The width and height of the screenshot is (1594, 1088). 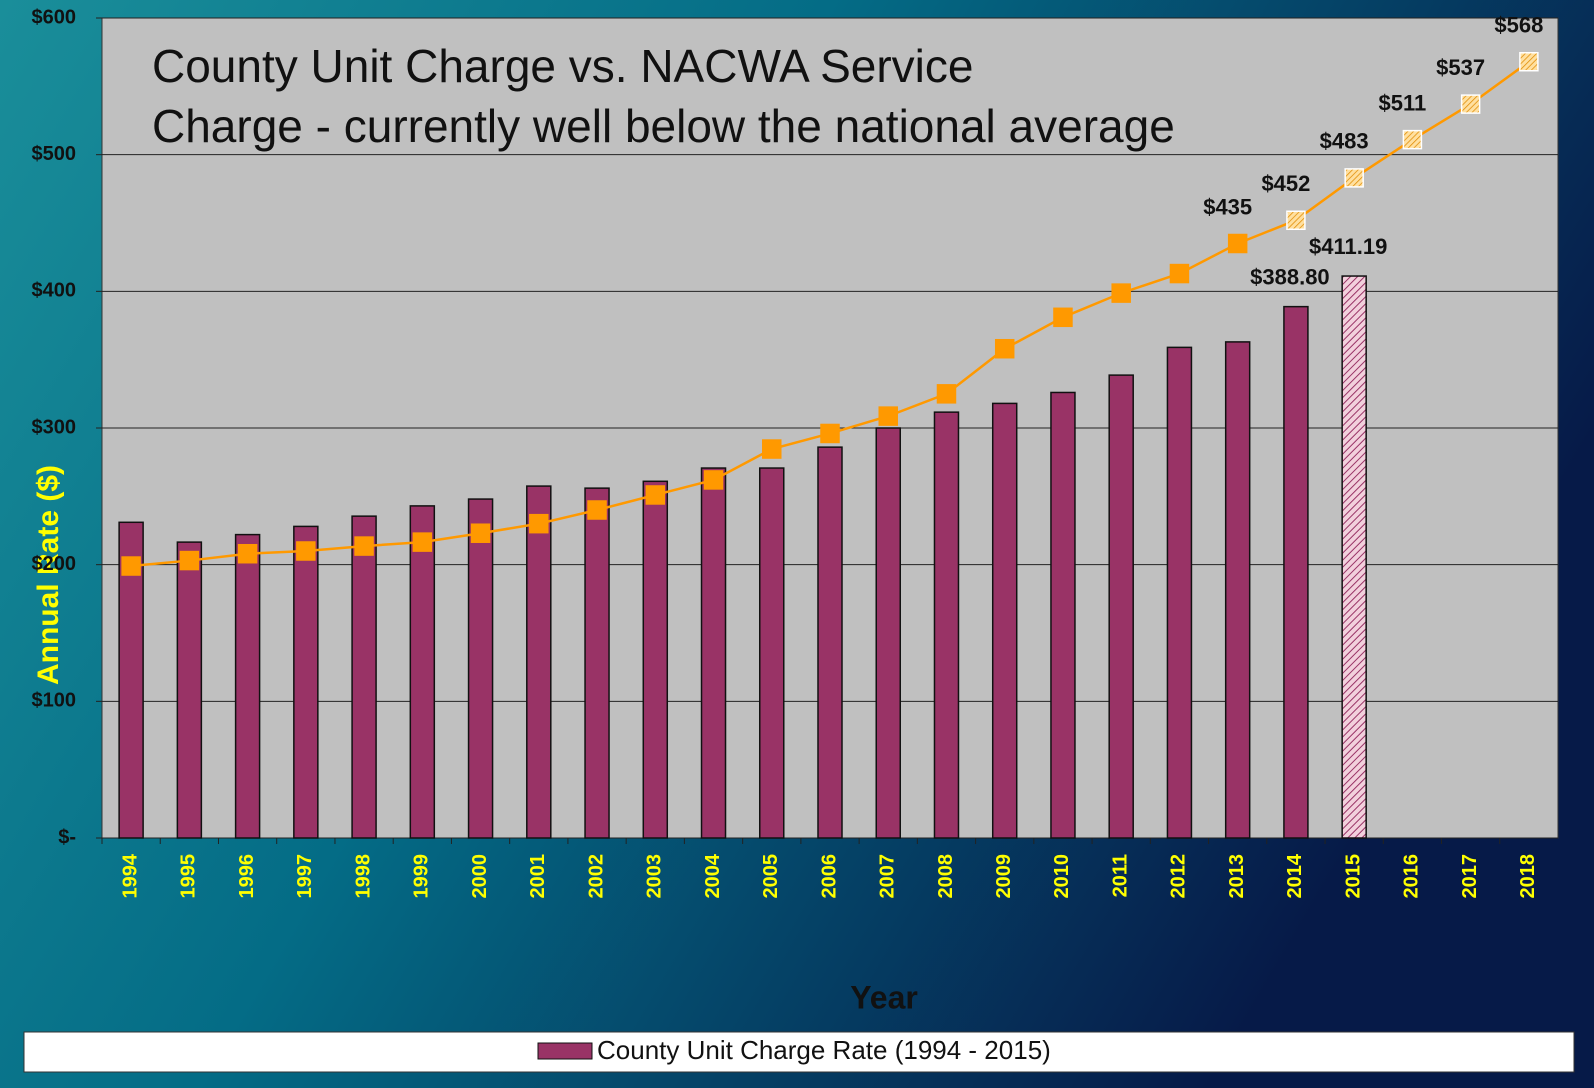 I want to click on x-tick-label: 1996, so click(x=247, y=876).